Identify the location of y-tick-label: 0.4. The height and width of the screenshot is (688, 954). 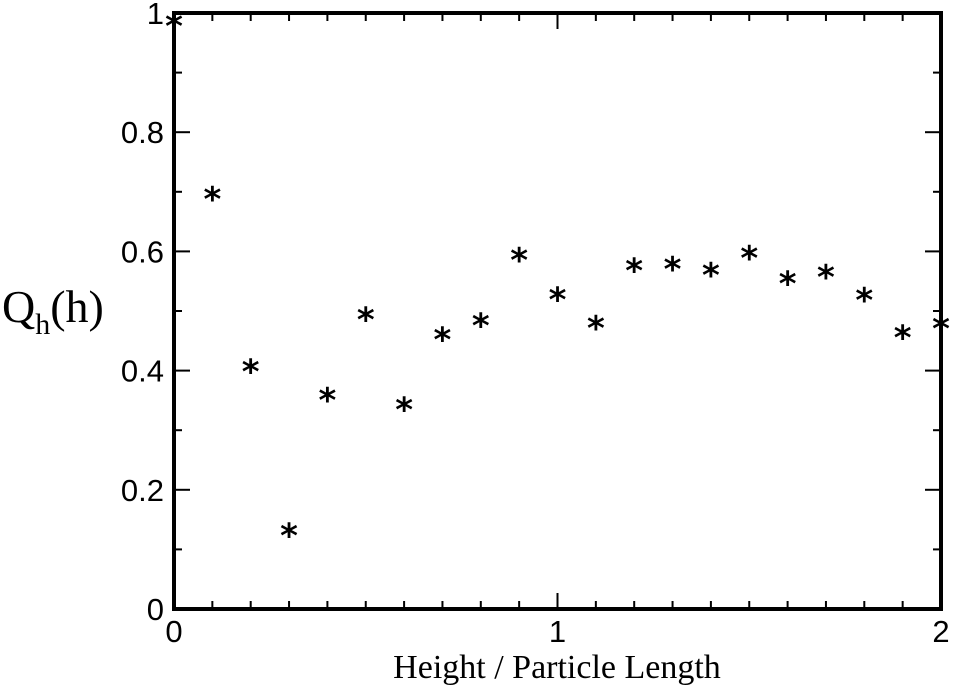
(142, 371).